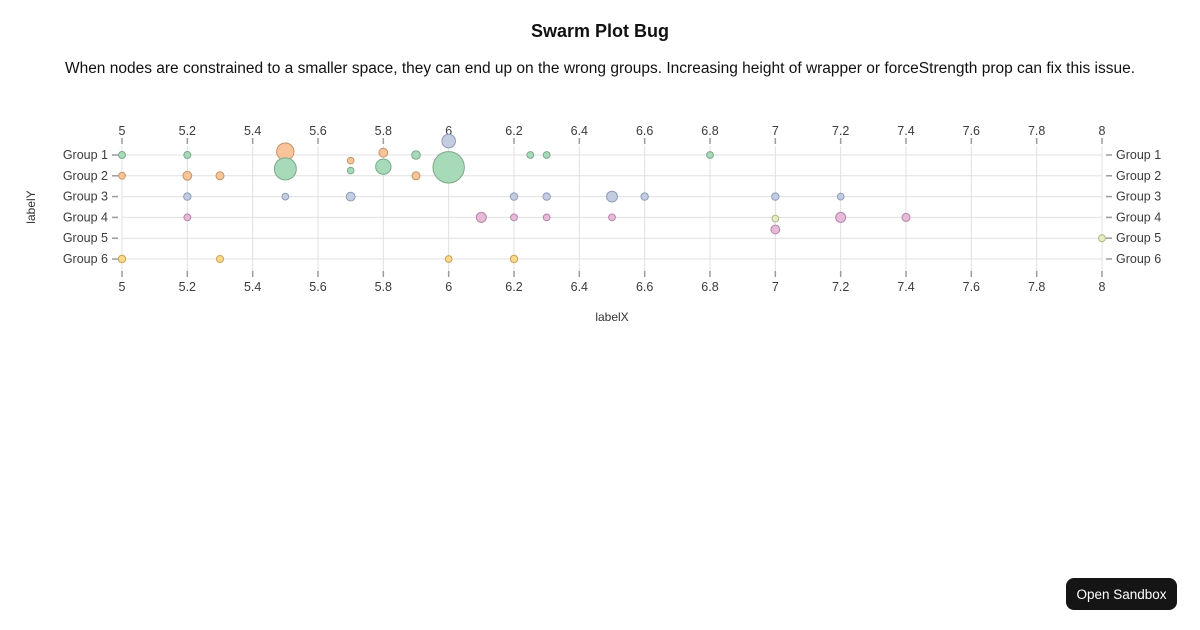 The height and width of the screenshot is (630, 1200). What do you see at coordinates (122, 287) in the screenshot?
I see `bottom-tick-label: 5` at bounding box center [122, 287].